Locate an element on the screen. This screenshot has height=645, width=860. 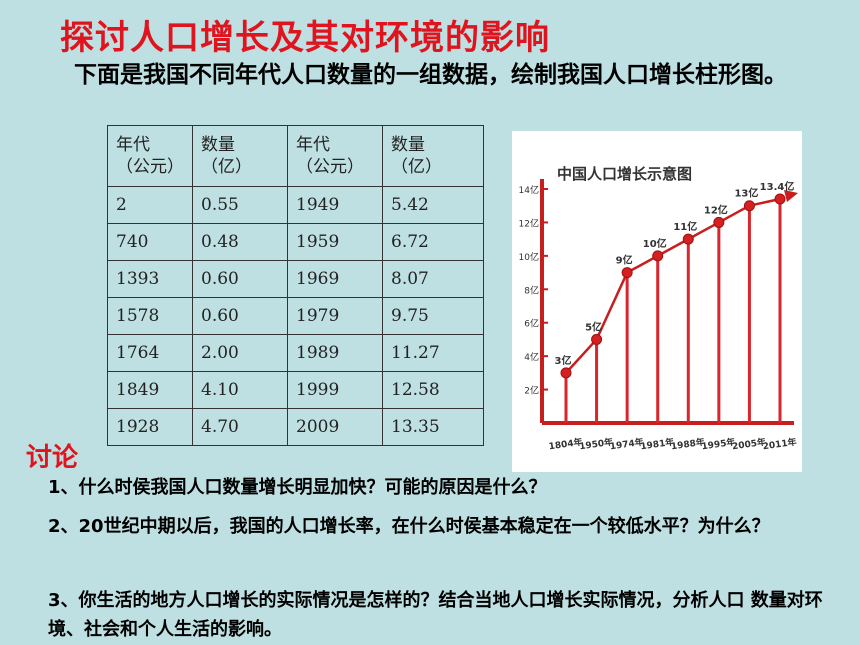
table-row: 2 0.55 1949 5.42 is located at coordinates (295, 205).